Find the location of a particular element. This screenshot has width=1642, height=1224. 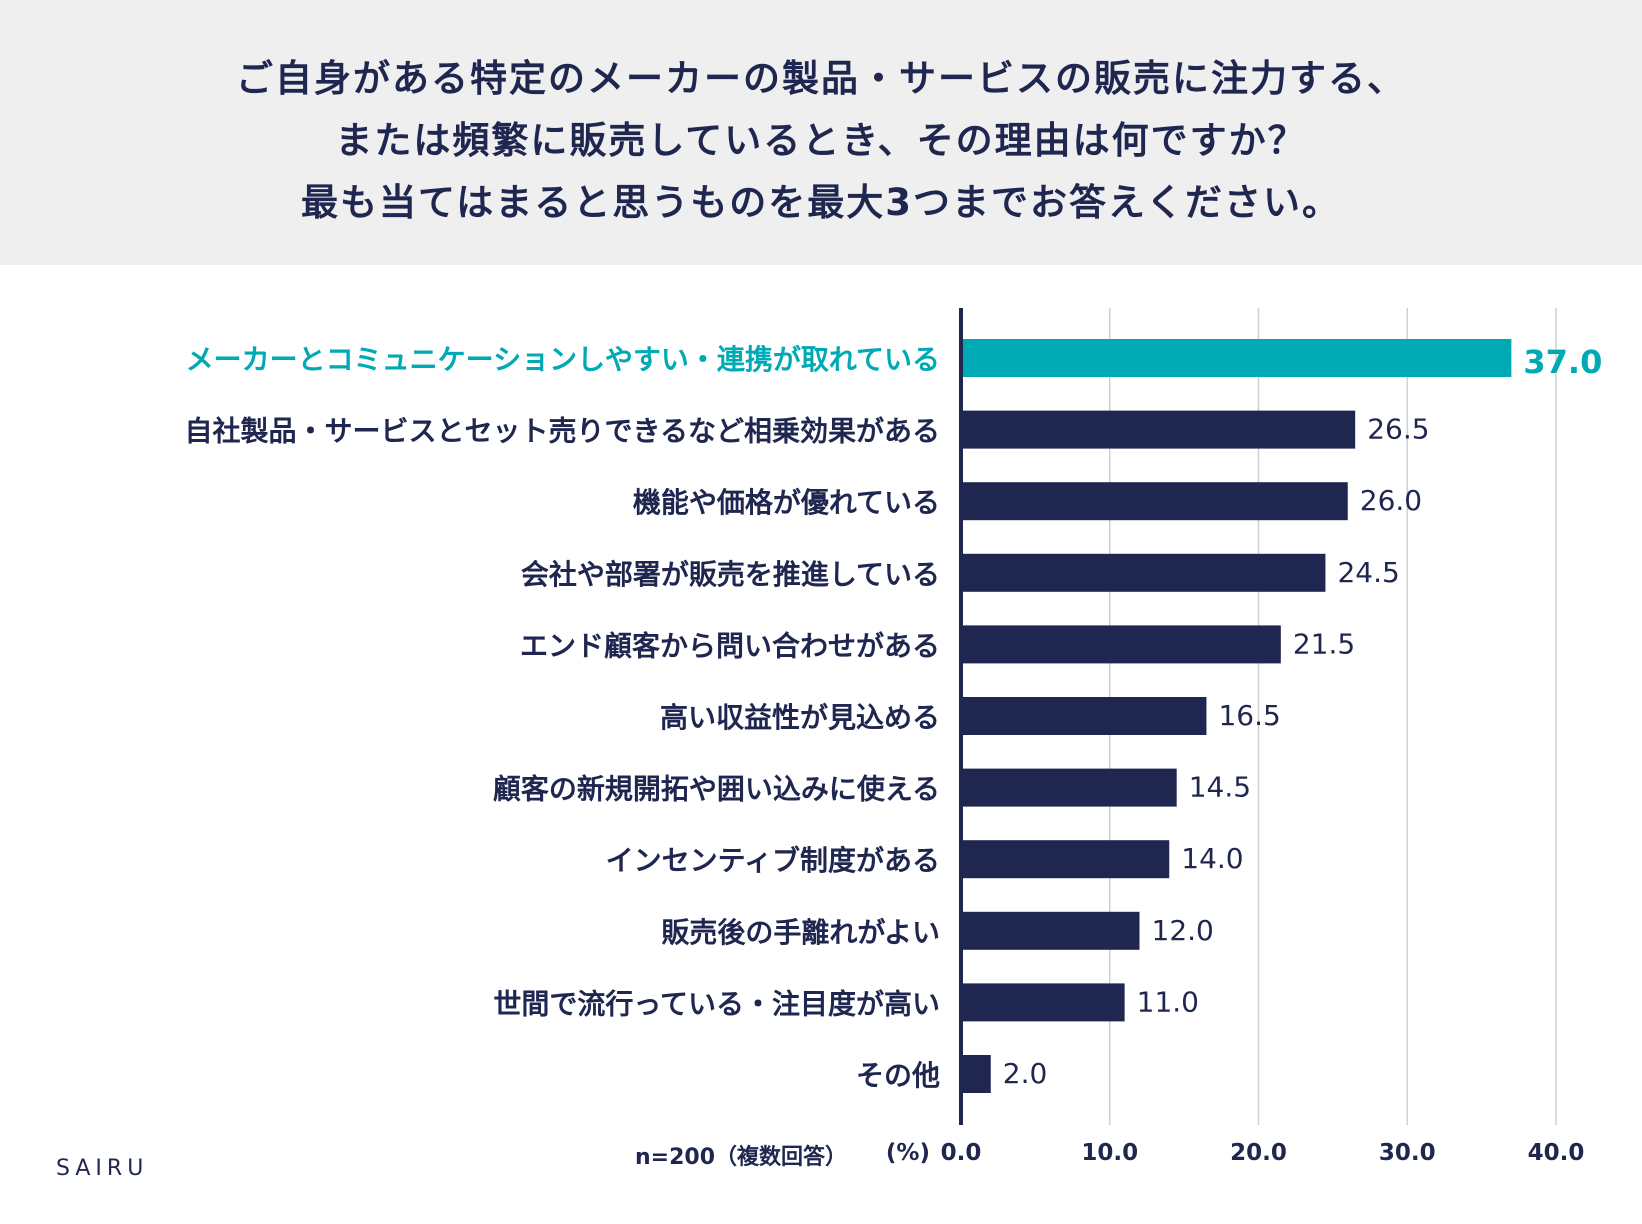

category-label-4: エンド顧客から問い合わせがある is located at coordinates (730, 645).